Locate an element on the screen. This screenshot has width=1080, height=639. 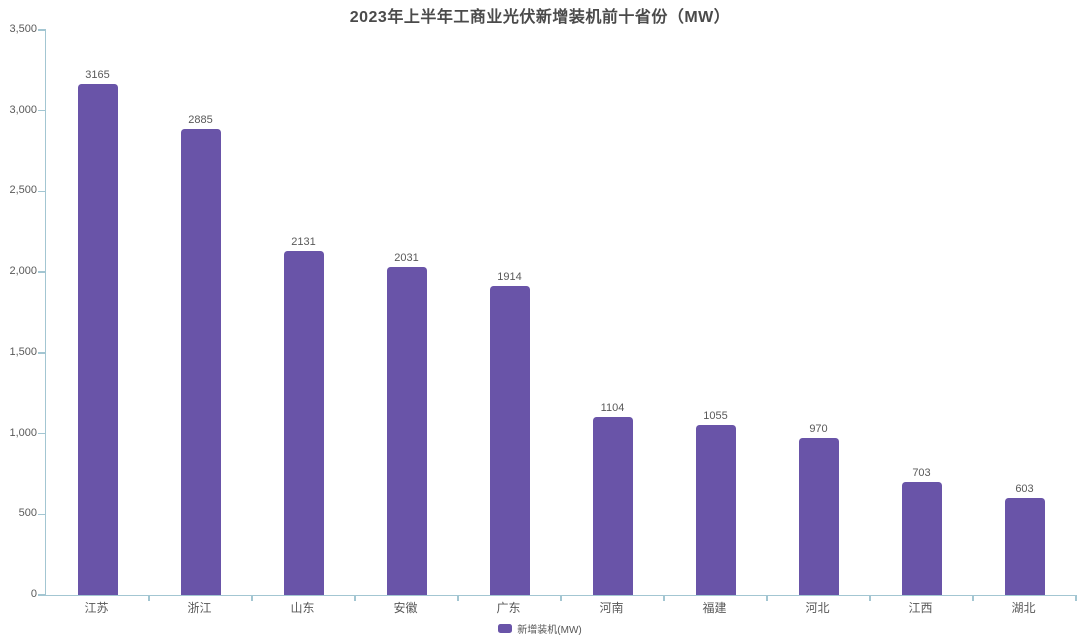
y-axis-tick-label: 1,500 is located at coordinates (23, 351).